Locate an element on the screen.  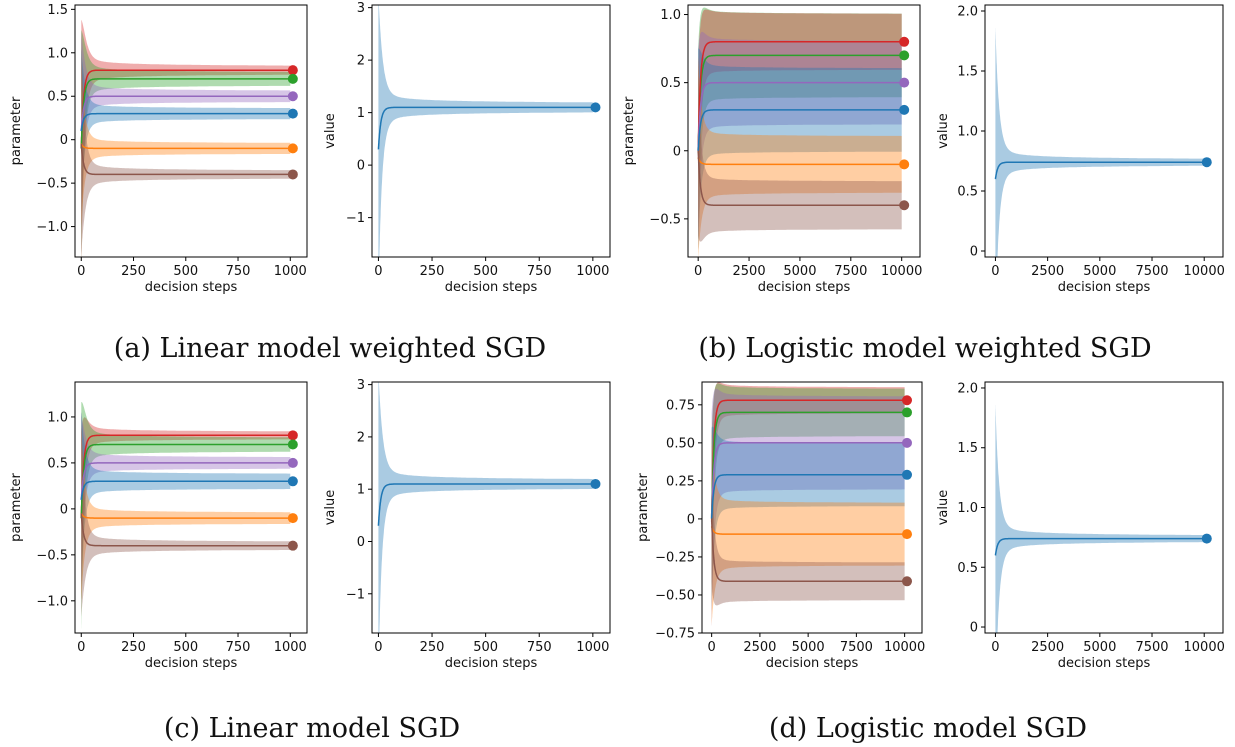
y-tick-label: 0.50 is located at coordinates (680, 443).